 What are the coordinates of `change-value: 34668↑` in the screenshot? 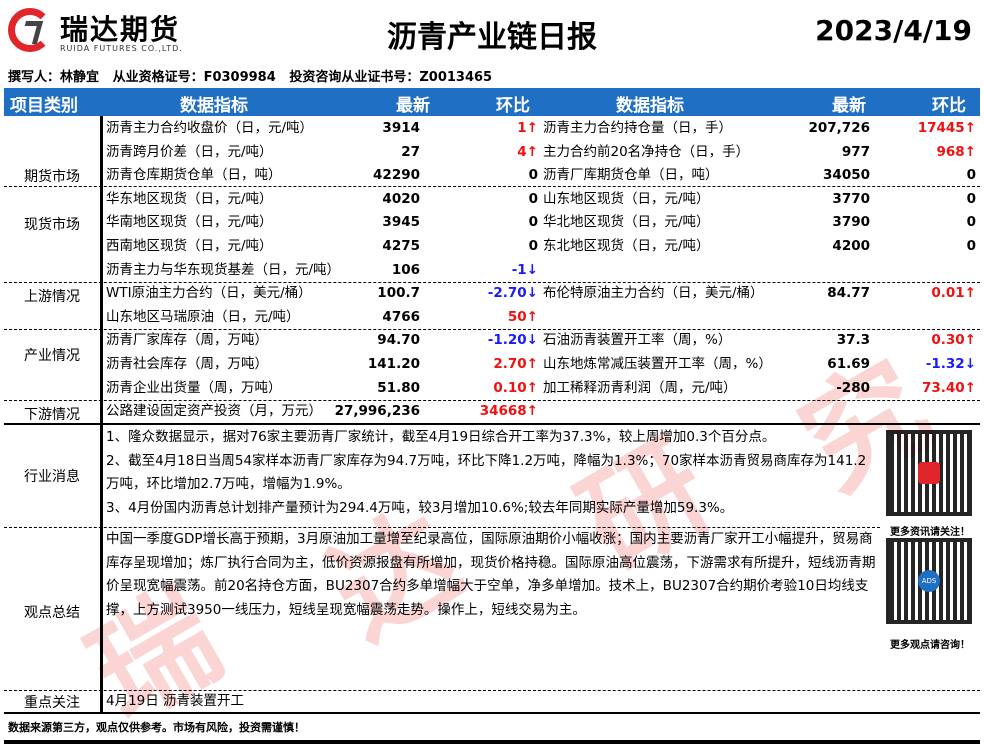 It's located at (508, 411).